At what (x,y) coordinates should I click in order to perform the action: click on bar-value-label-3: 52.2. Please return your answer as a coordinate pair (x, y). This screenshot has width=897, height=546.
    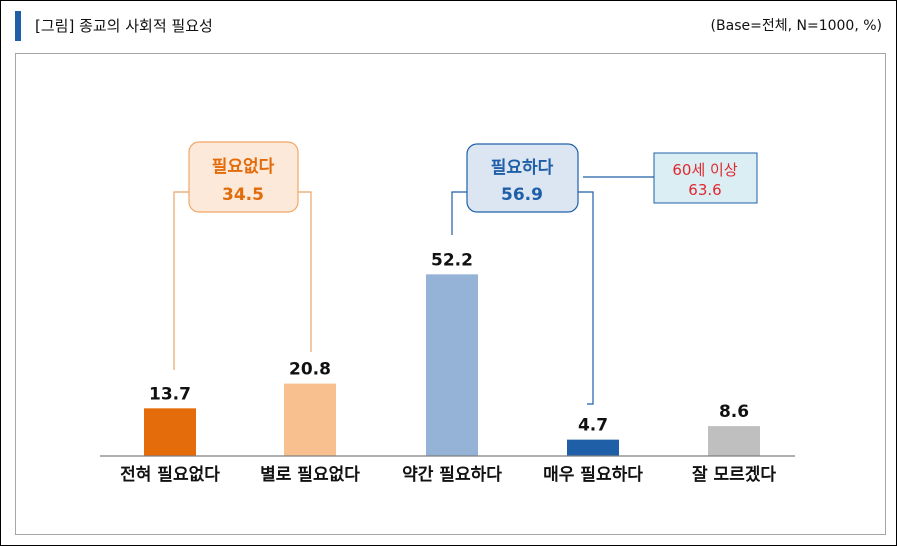
    Looking at the image, I should click on (452, 260).